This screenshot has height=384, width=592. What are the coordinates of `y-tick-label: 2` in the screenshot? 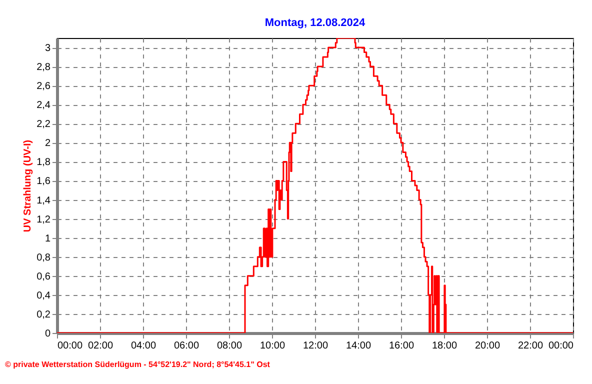 It's located at (47, 144).